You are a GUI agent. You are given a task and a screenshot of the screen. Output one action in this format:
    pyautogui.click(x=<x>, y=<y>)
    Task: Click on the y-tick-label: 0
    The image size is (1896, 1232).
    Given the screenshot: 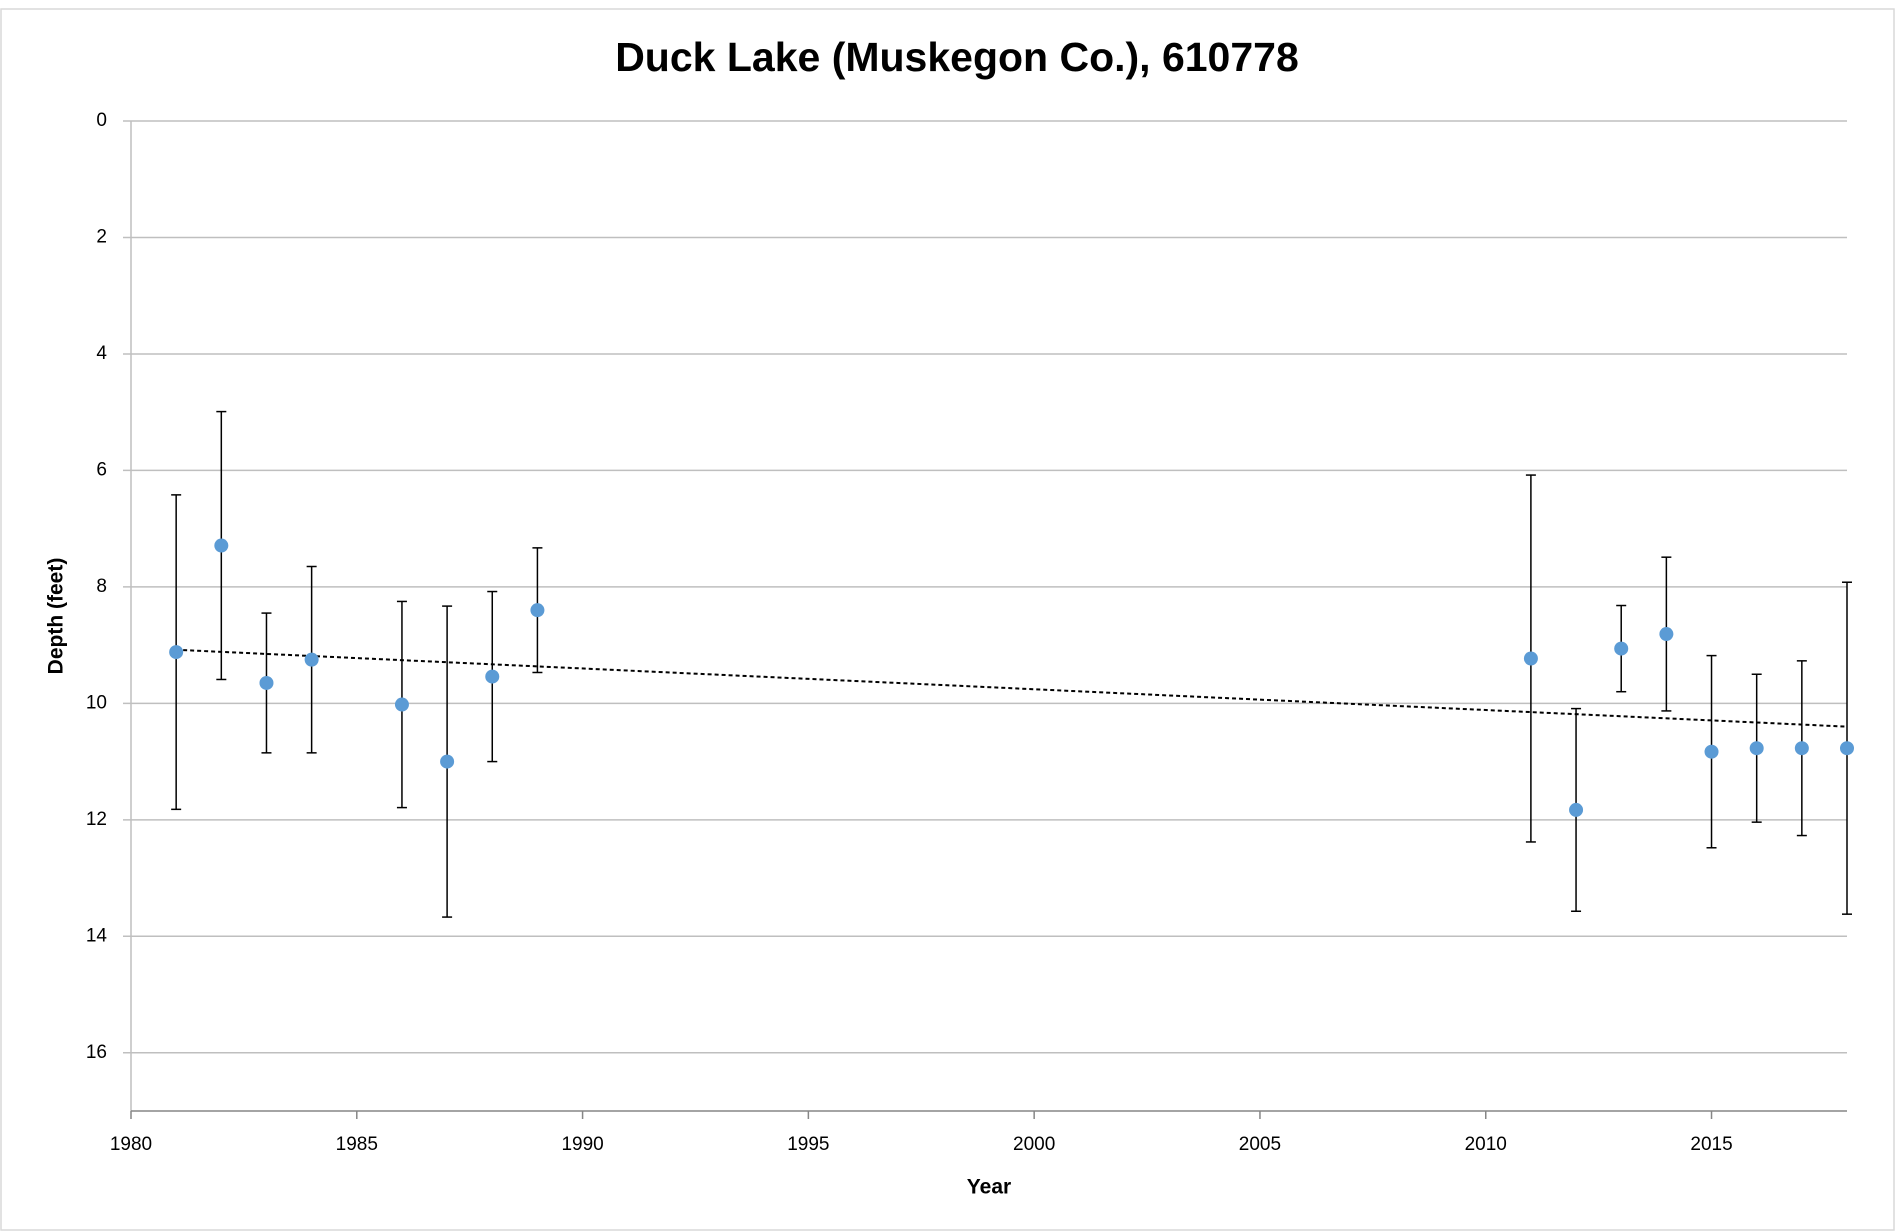 What is the action you would take?
    pyautogui.click(x=101, y=120)
    